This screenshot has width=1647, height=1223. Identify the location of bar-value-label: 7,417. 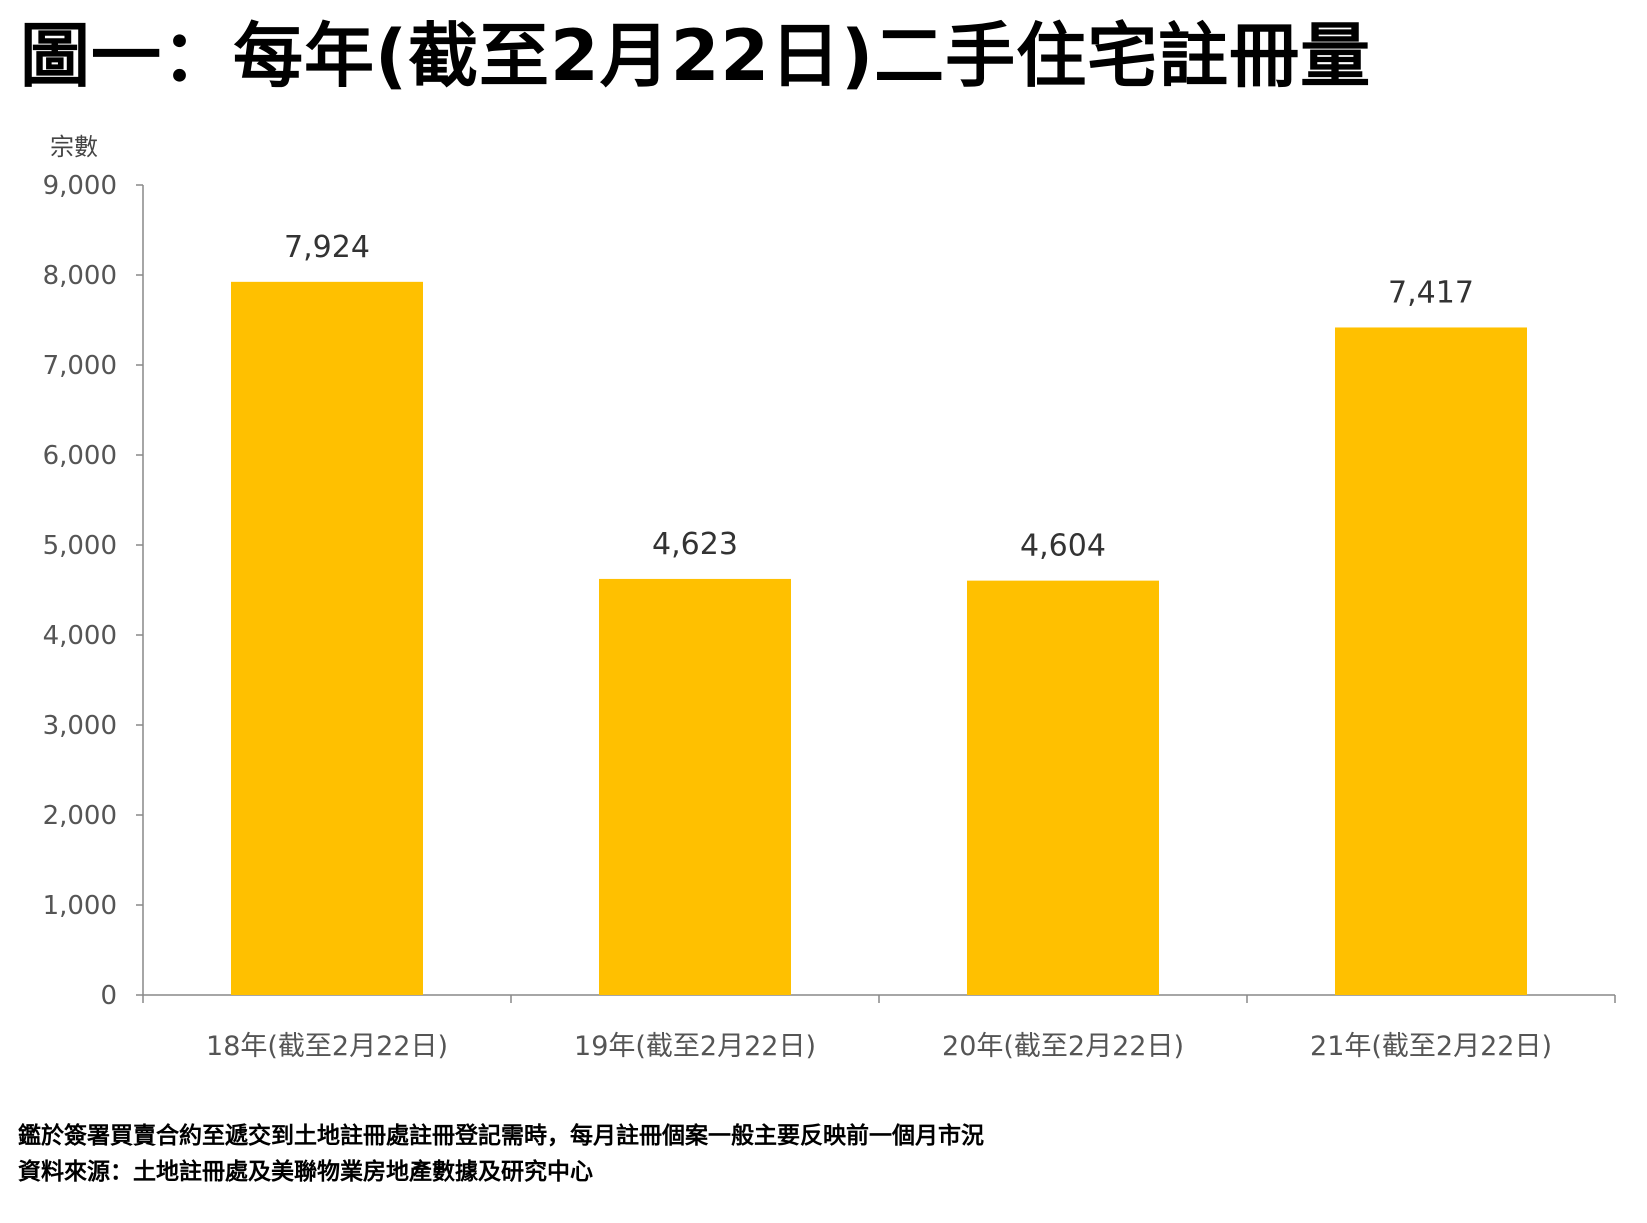
(1431, 292).